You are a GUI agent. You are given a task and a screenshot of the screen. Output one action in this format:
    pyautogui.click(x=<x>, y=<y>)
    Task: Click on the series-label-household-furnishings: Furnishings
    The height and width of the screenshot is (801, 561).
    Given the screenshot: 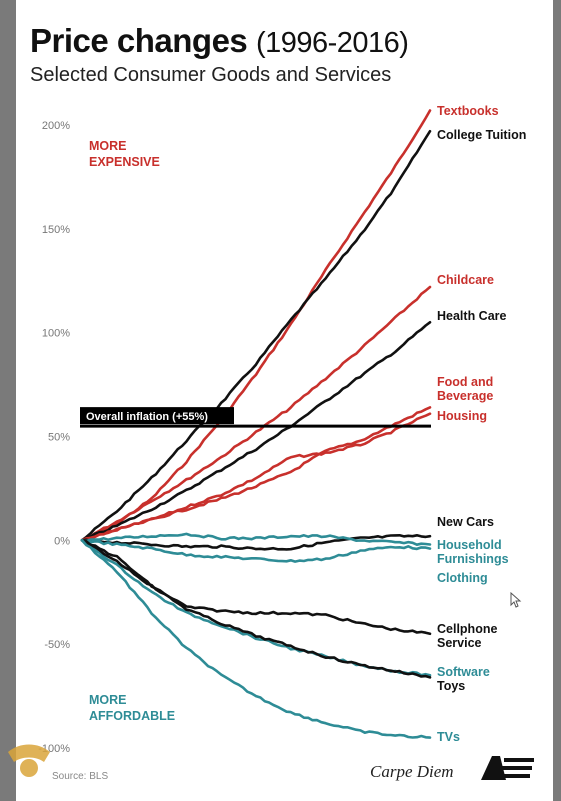 What is the action you would take?
    pyautogui.click(x=473, y=559)
    